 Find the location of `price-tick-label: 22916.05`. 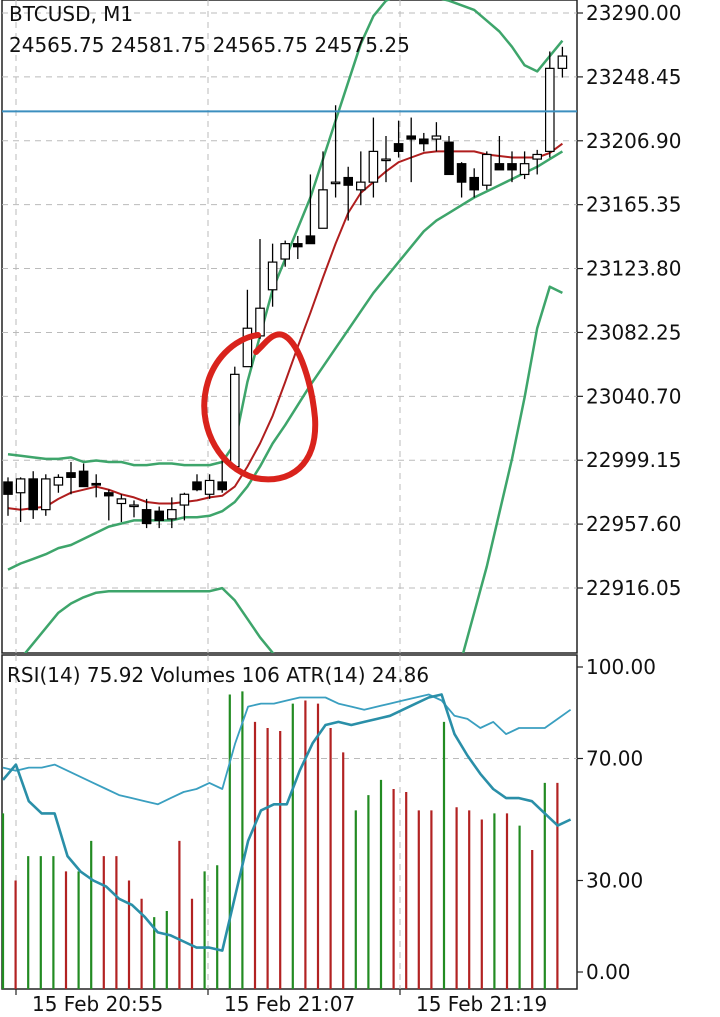

price-tick-label: 22916.05 is located at coordinates (633, 588).